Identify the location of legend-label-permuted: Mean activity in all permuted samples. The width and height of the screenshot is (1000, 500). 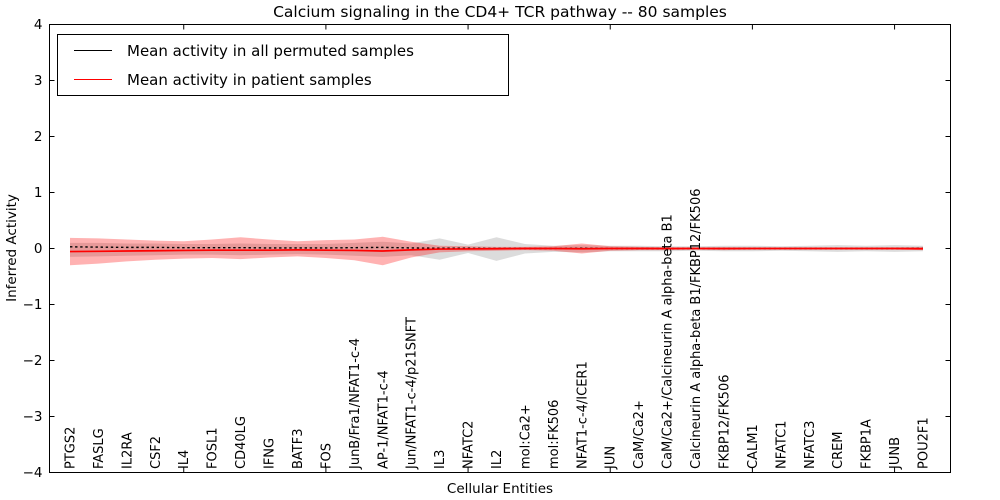
(270, 50).